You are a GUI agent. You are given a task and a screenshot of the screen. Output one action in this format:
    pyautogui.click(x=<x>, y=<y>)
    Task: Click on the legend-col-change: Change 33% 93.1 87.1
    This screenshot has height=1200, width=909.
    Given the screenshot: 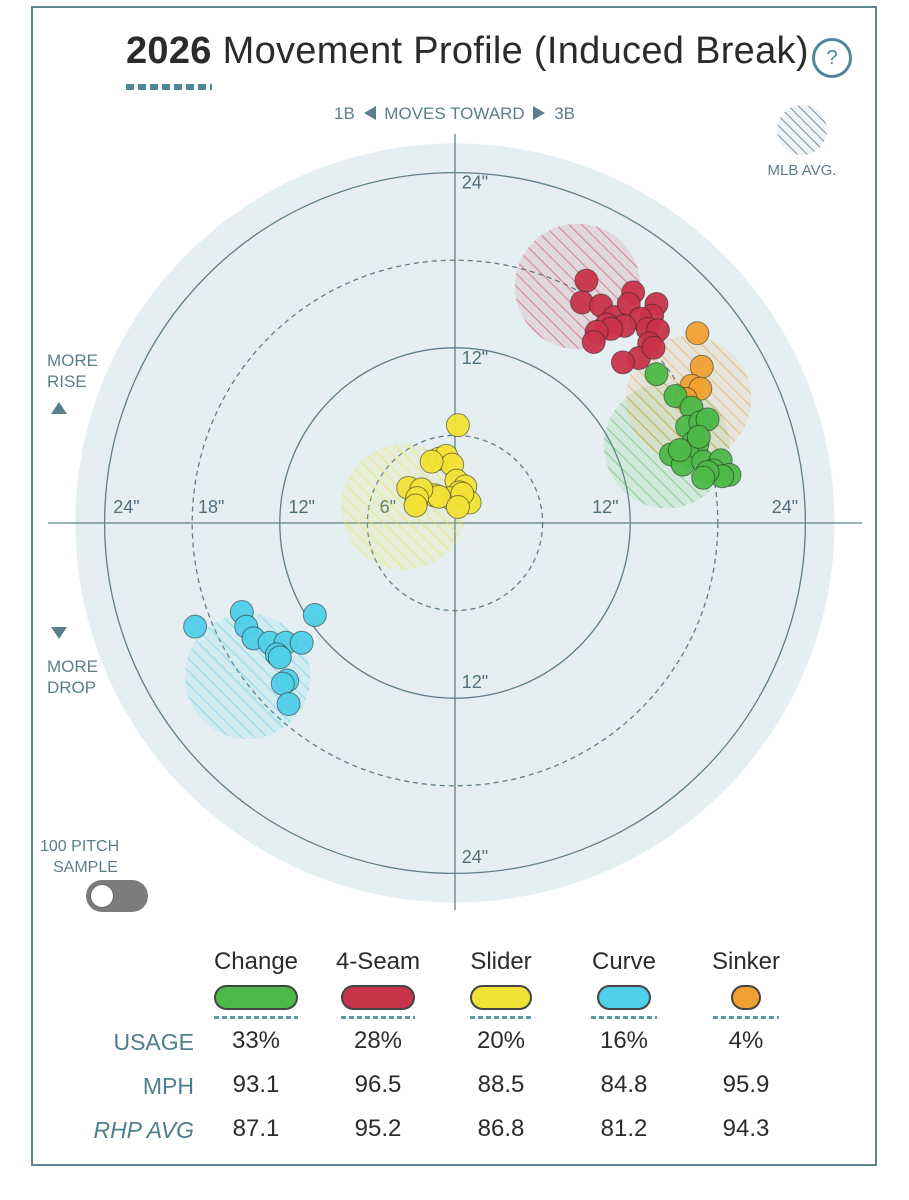 What is the action you would take?
    pyautogui.click(x=256, y=1043)
    